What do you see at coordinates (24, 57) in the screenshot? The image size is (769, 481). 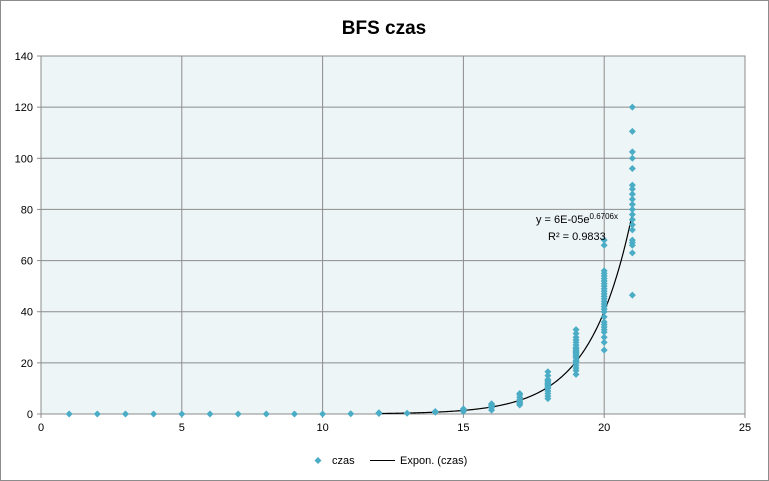 I see `y-tick-label: 140` at bounding box center [24, 57].